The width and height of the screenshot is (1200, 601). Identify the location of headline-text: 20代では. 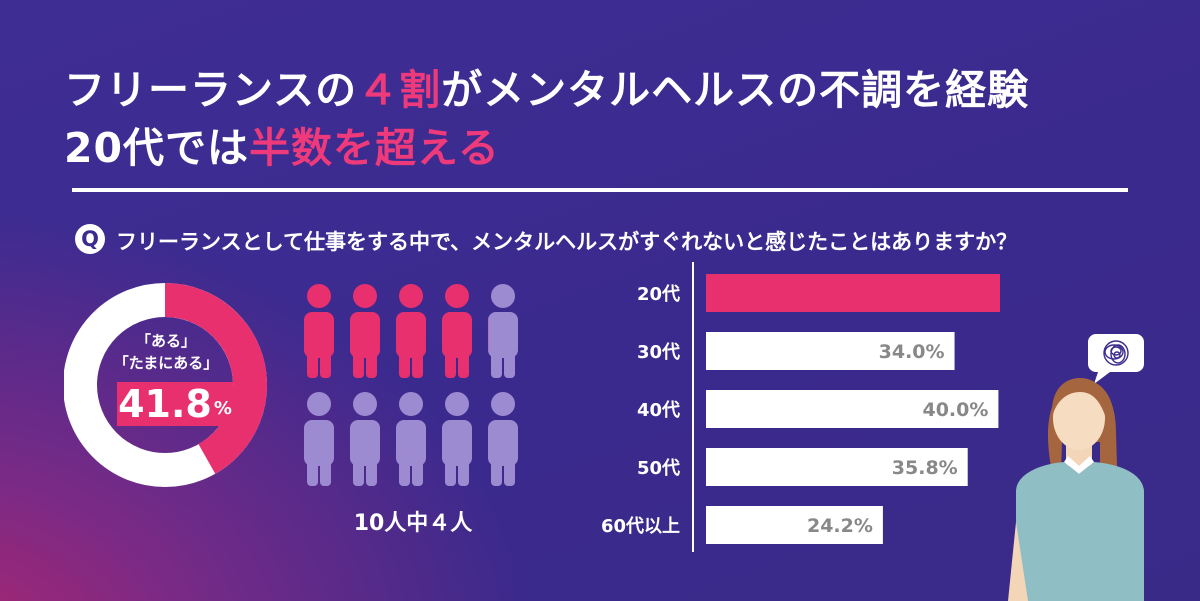
(157, 148).